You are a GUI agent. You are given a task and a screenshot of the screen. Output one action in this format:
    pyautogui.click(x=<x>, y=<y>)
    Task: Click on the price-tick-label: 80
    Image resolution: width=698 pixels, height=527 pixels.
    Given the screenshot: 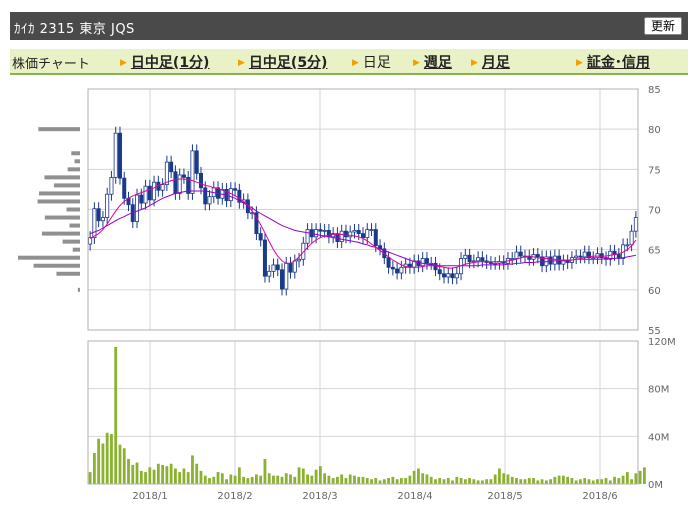 What is the action you would take?
    pyautogui.click(x=654, y=130)
    